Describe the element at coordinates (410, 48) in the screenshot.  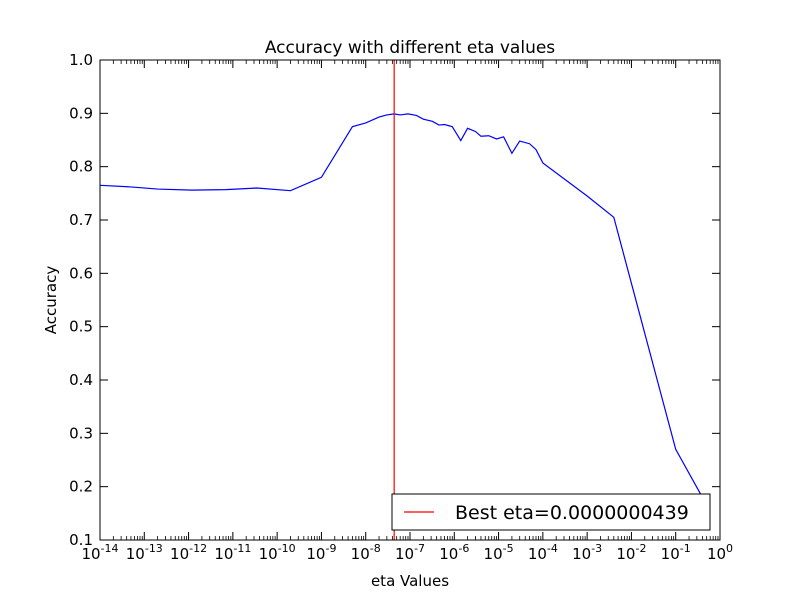
I see `chart-title: Accuracy with different eta values` at that location.